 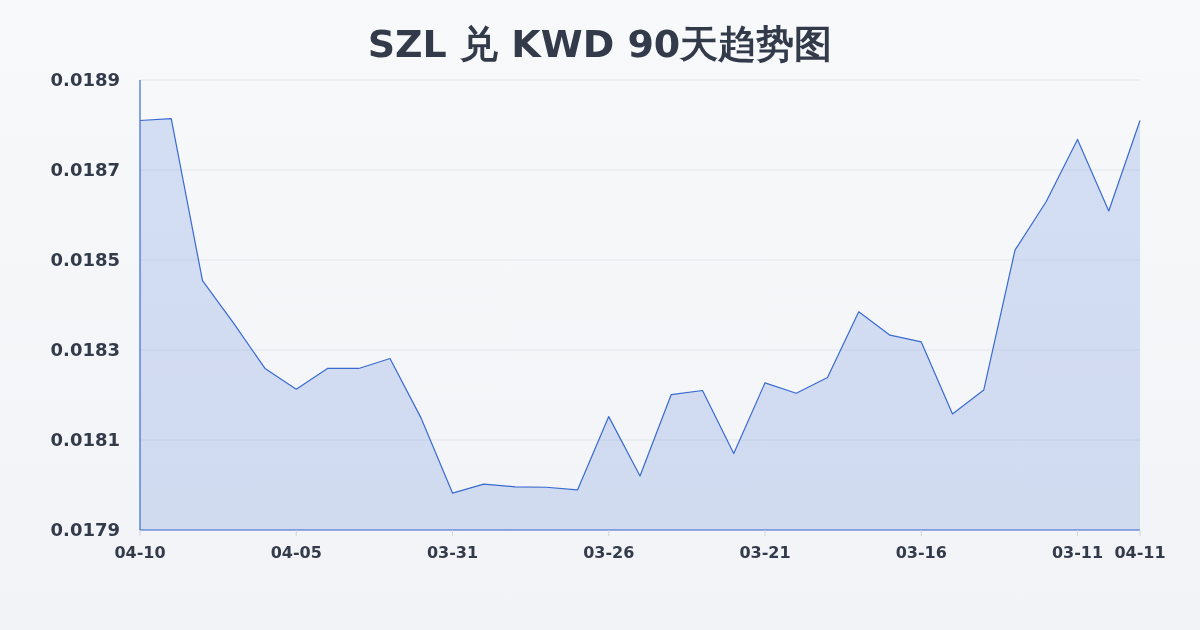 I want to click on x-tick-label: 04-10, so click(x=140, y=552).